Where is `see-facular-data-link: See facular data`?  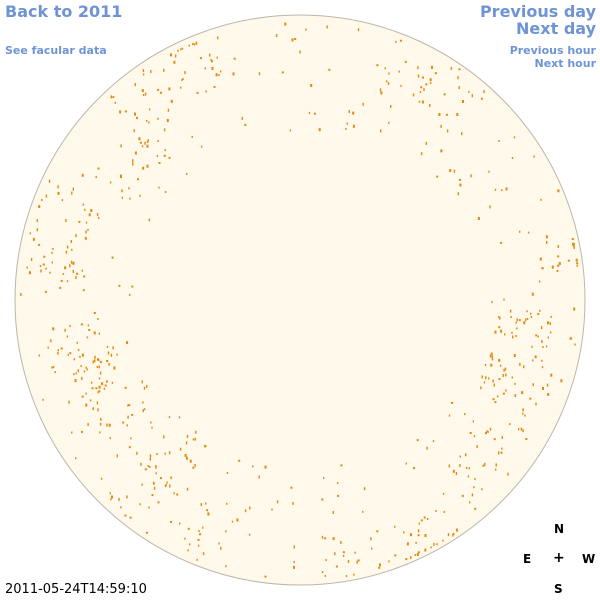 see-facular-data-link: See facular data is located at coordinates (56, 50).